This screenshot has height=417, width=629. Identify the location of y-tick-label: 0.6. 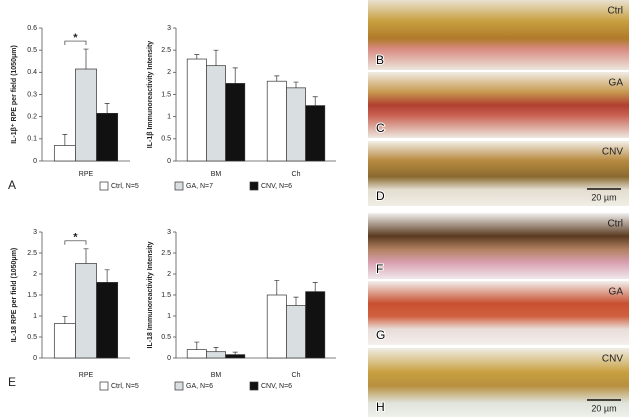
(32, 28).